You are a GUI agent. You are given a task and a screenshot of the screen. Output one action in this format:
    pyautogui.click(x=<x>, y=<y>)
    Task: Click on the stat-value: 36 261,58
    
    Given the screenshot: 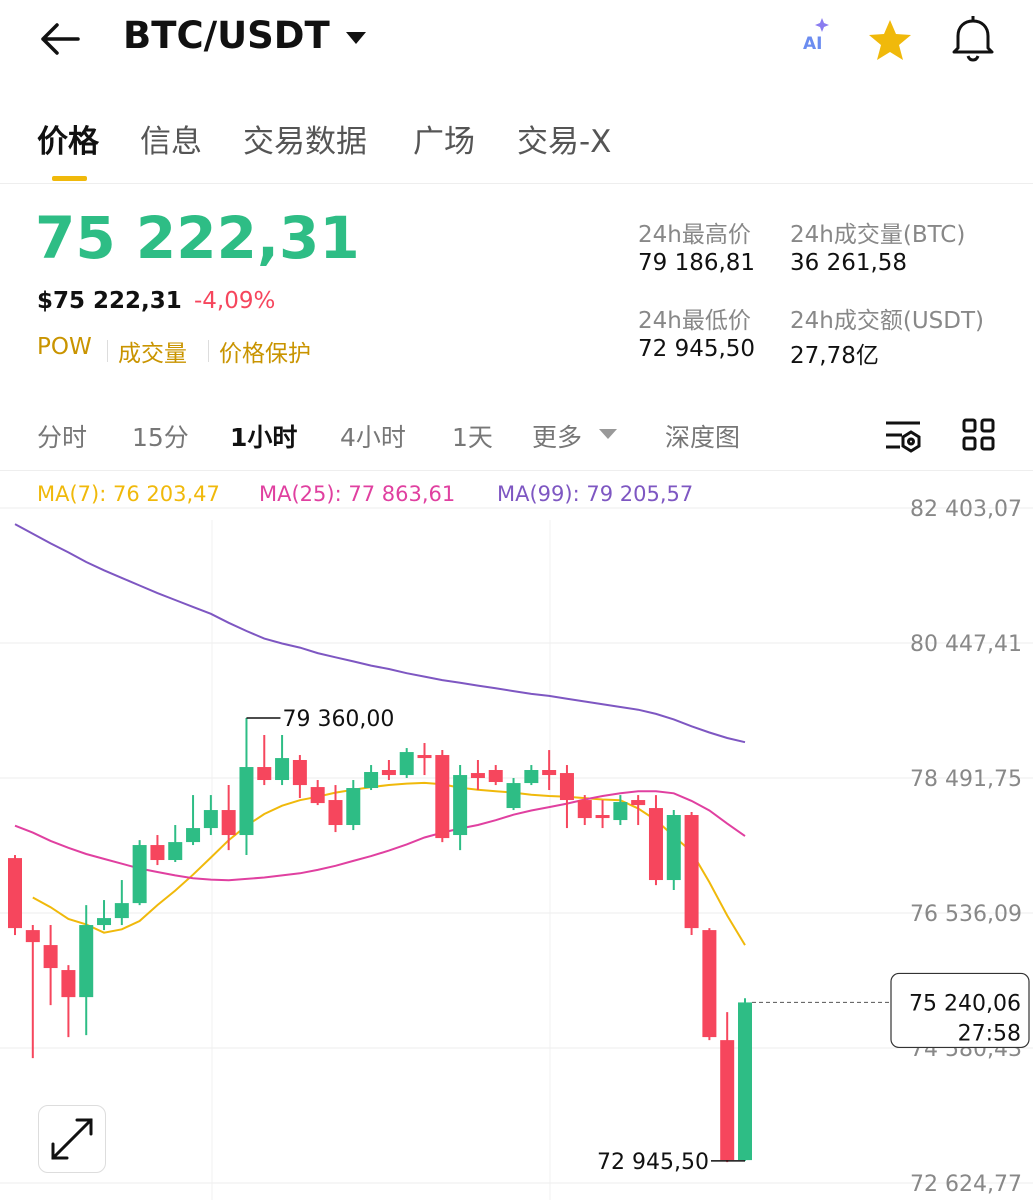 What is the action you would take?
    pyautogui.click(x=849, y=263)
    